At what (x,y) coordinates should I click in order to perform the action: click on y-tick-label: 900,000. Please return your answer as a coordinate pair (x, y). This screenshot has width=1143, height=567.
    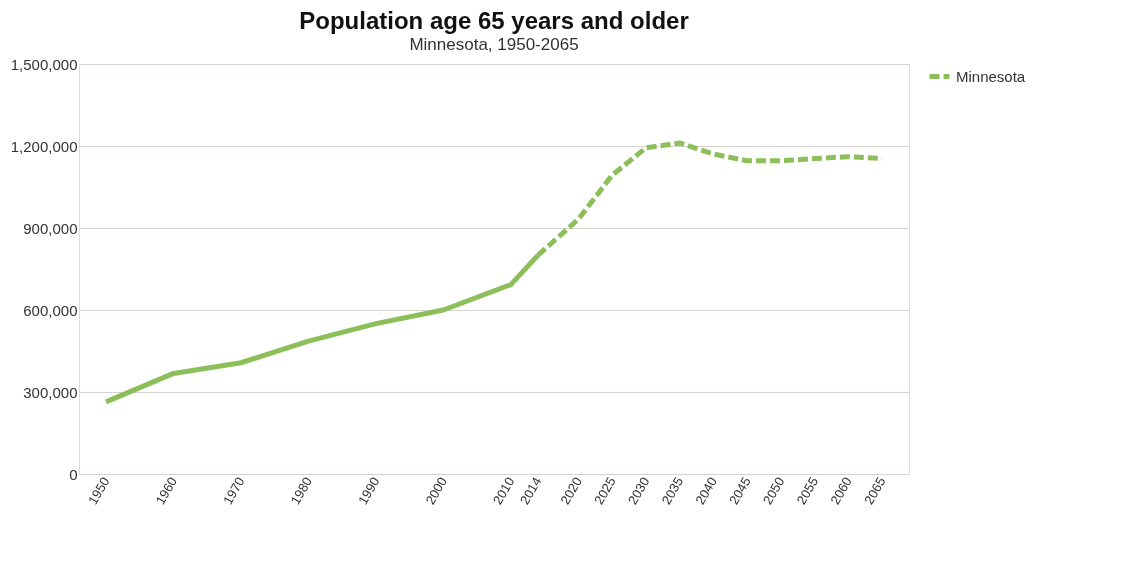
    Looking at the image, I should click on (50, 228).